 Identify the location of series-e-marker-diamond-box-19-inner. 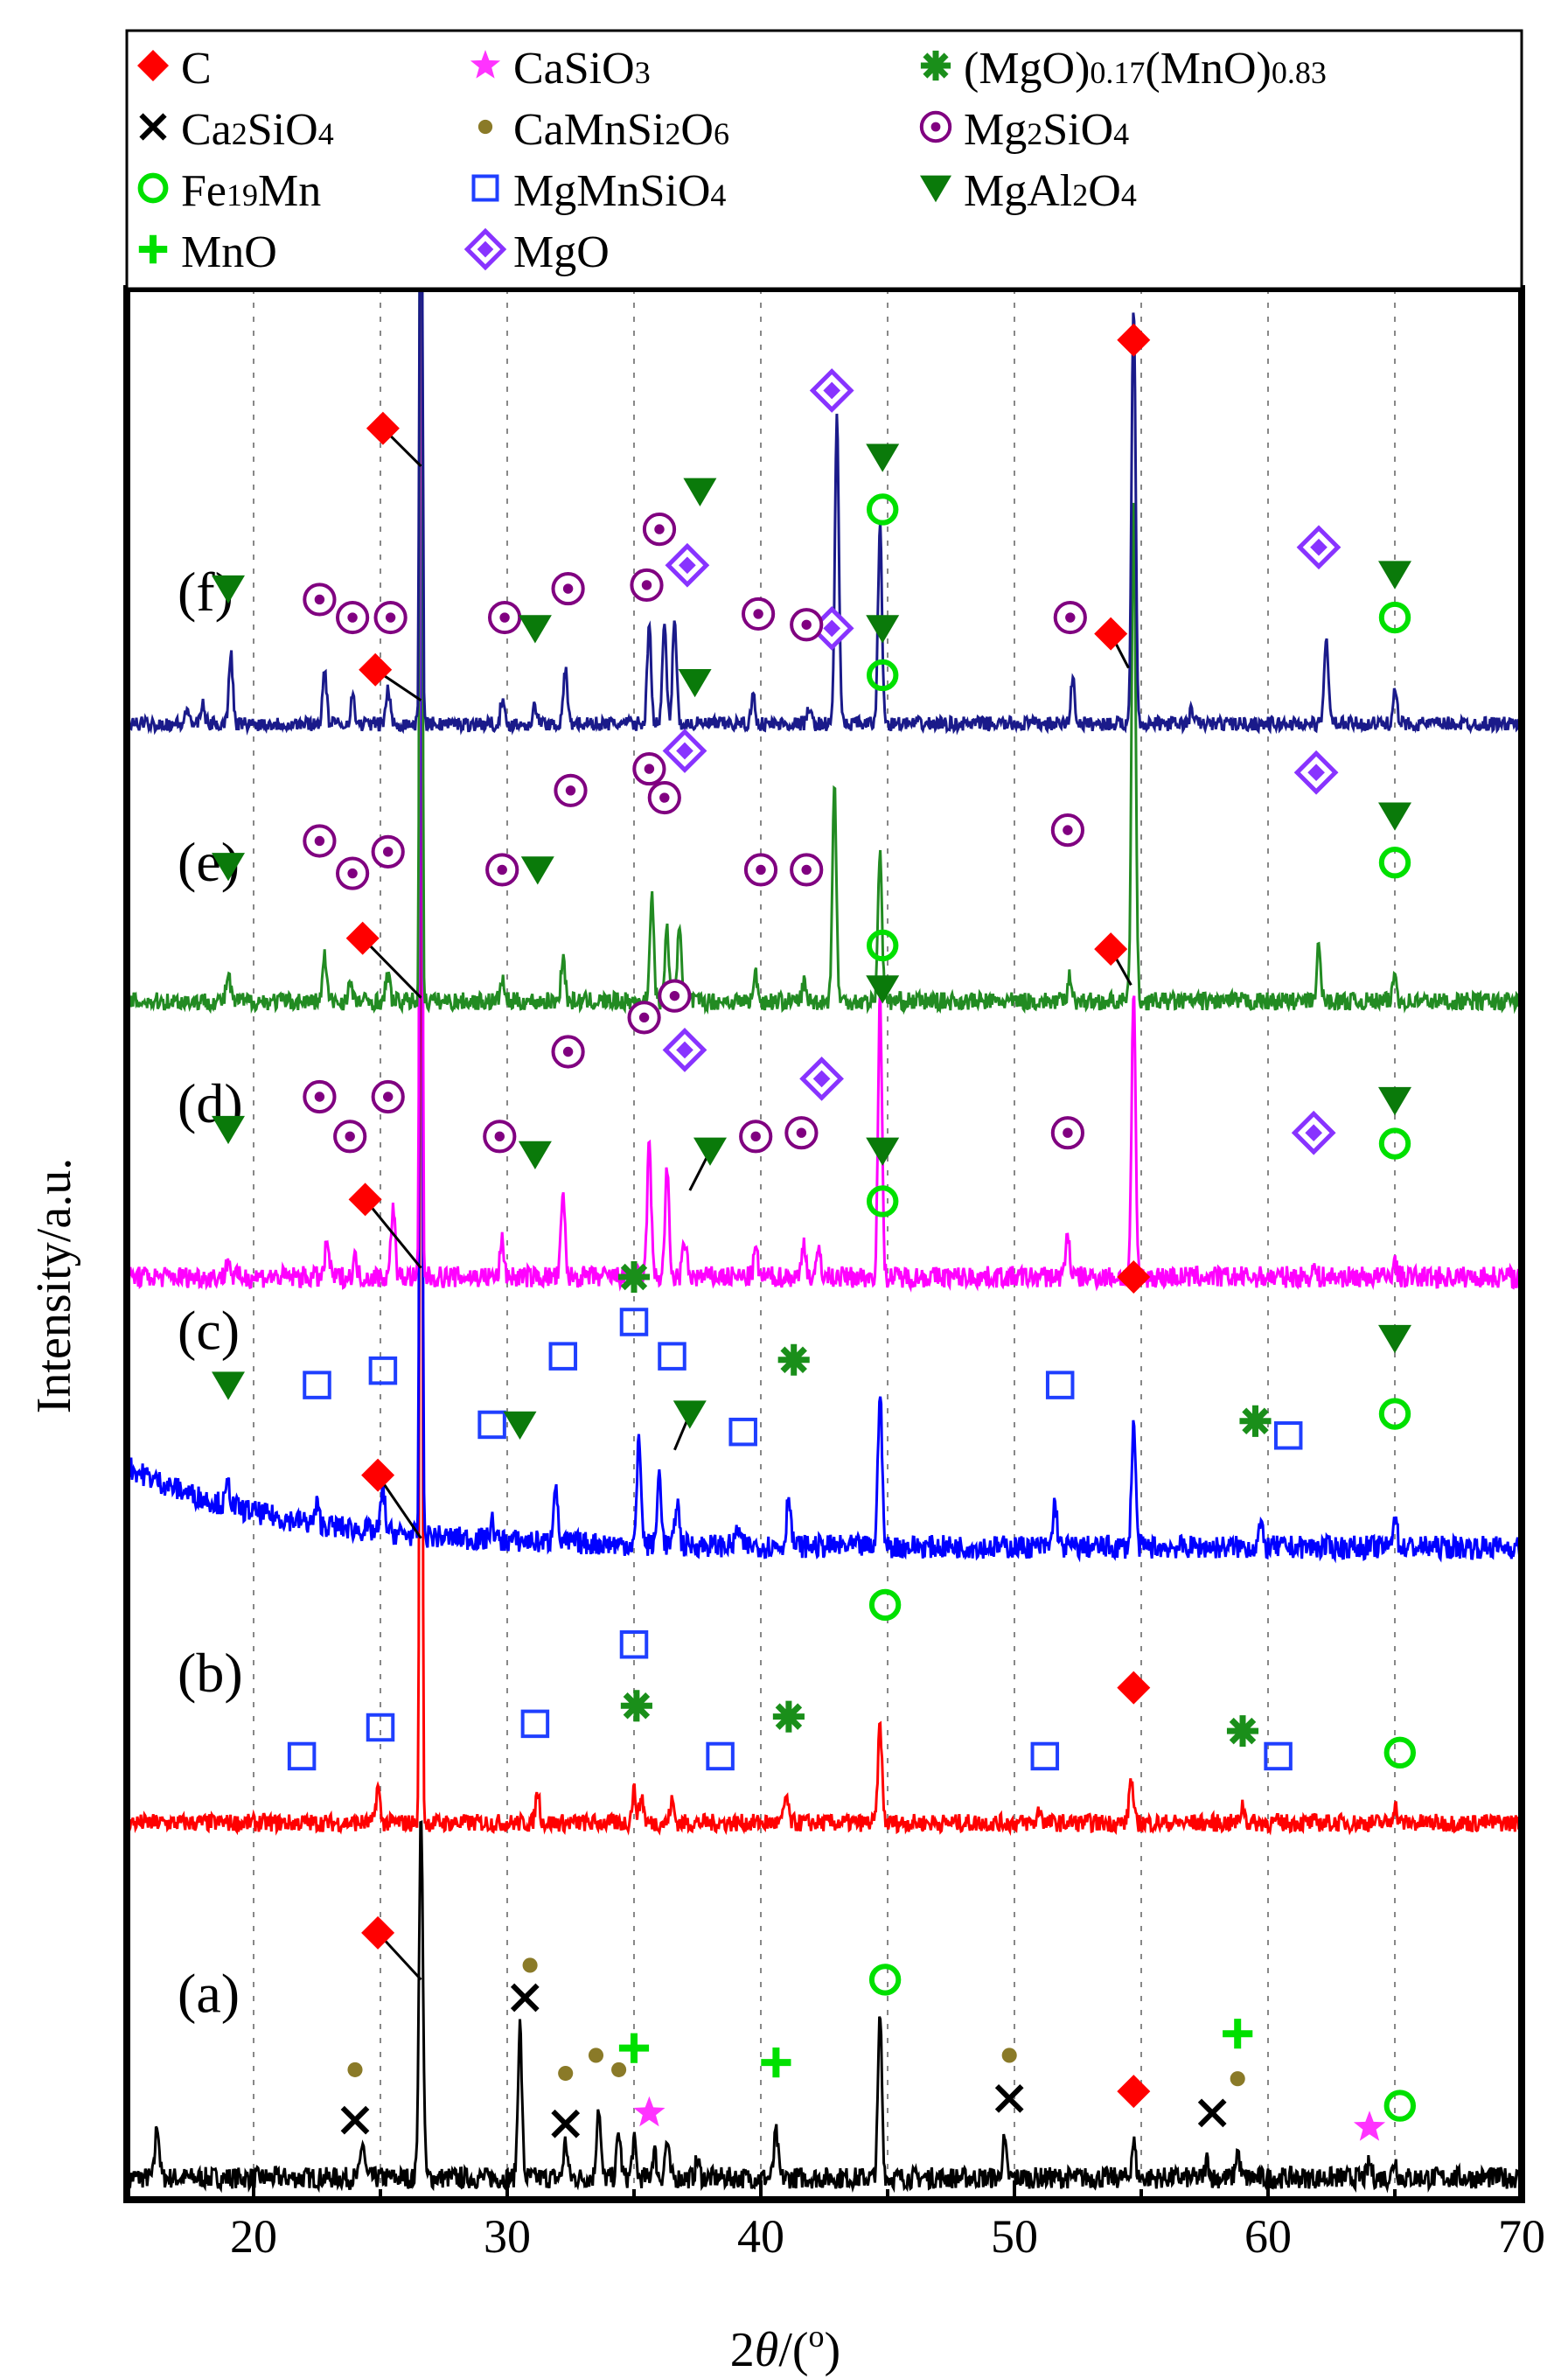
(1316, 773).